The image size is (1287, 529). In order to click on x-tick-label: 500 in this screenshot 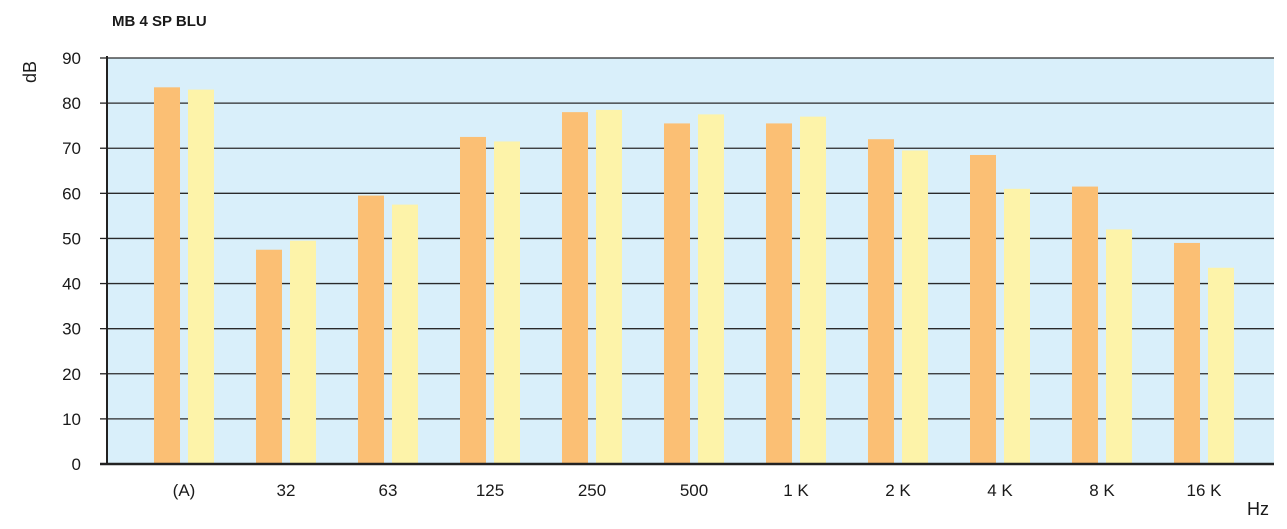, I will do `click(694, 490)`.